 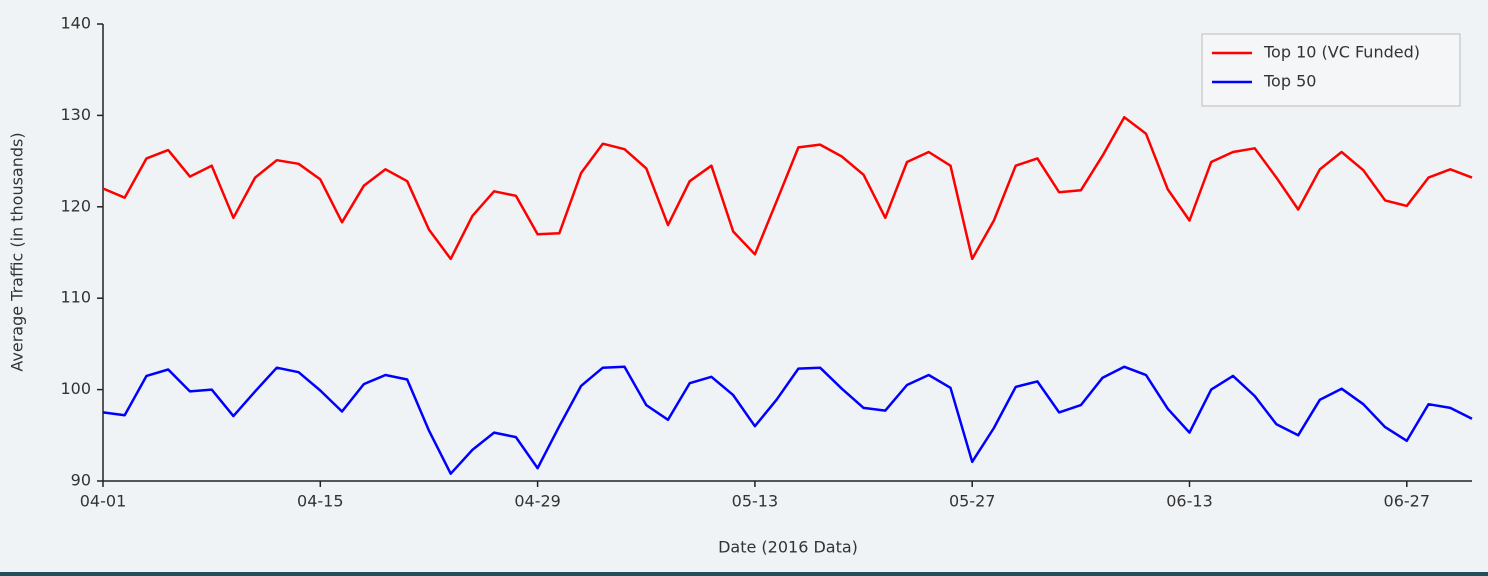 What do you see at coordinates (75, 297) in the screenshot?
I see `y-tick-label: 110` at bounding box center [75, 297].